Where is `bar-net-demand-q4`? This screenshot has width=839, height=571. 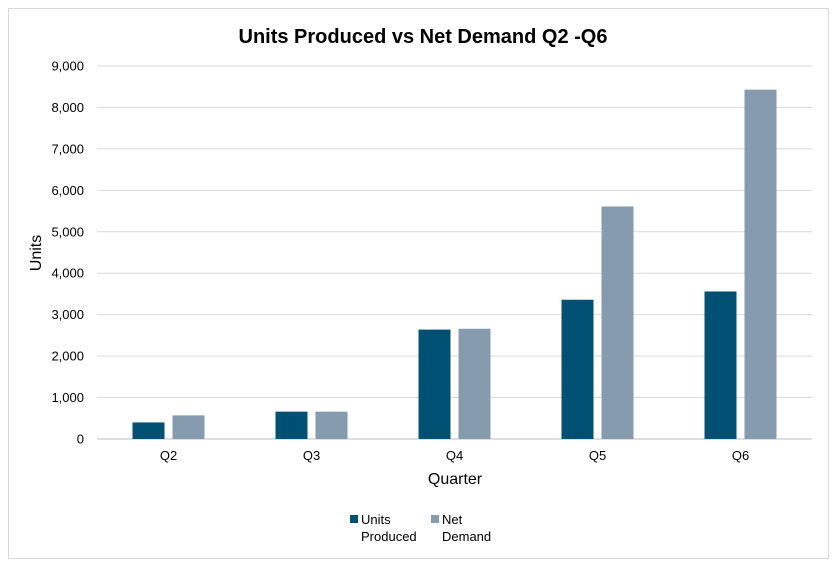
bar-net-demand-q4 is located at coordinates (474, 383).